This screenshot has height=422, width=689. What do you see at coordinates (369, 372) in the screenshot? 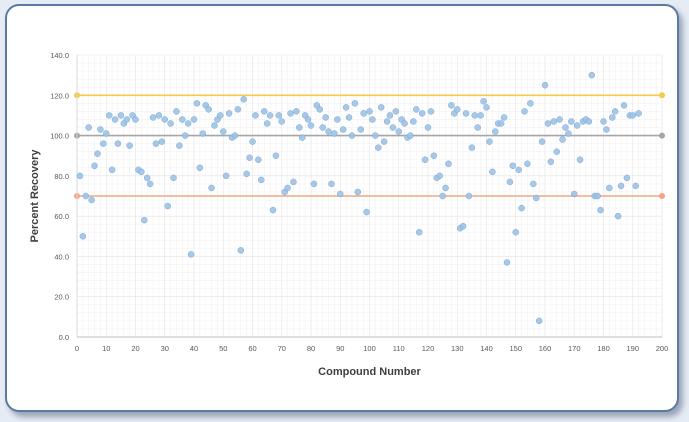
I see `x-axis-title: Compound Number` at bounding box center [369, 372].